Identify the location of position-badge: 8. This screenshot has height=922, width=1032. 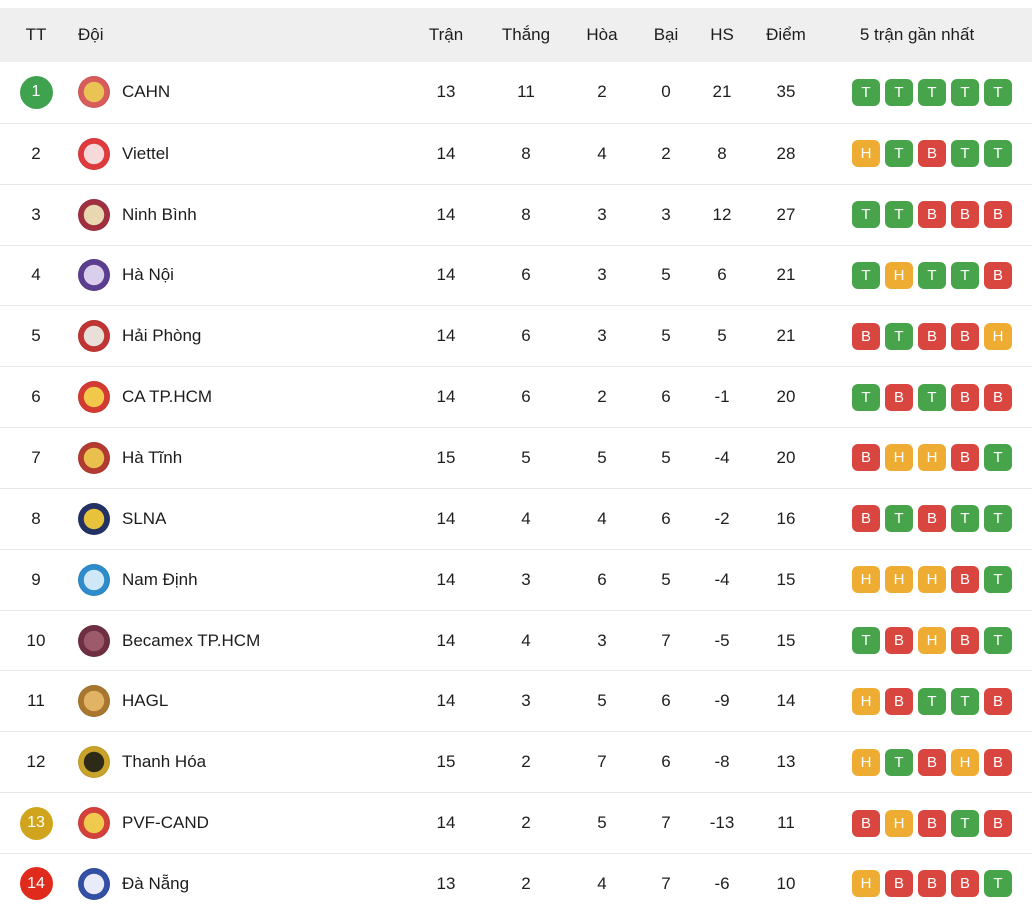
(36, 518).